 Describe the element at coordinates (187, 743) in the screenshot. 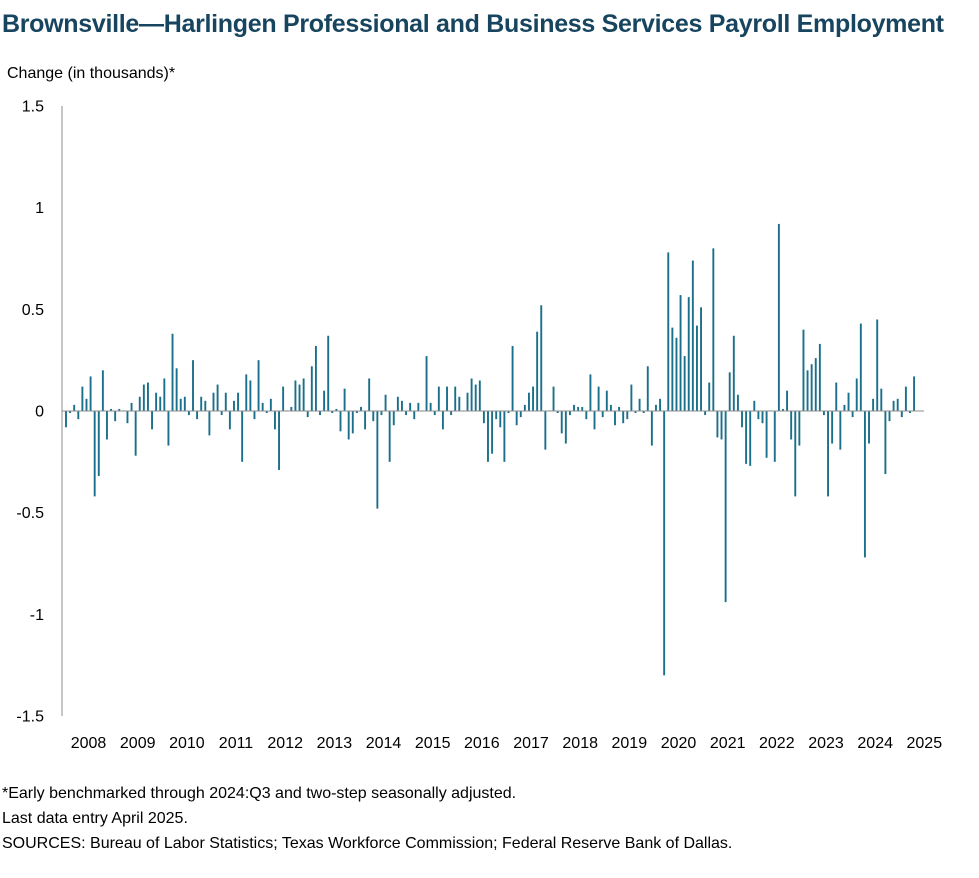

I see `x-tick-label: 2010` at that location.